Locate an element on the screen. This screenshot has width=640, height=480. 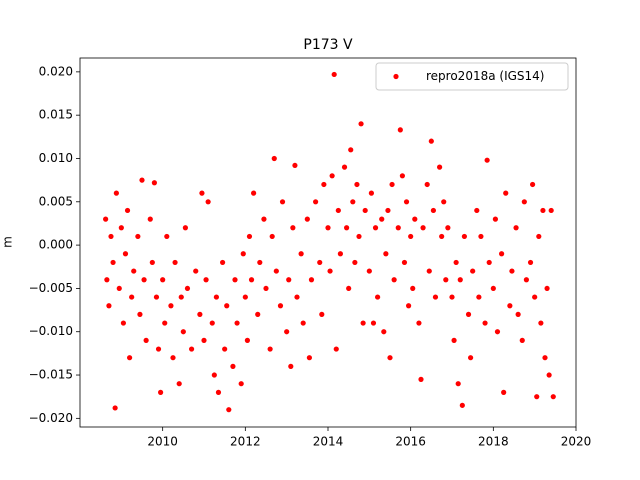
x-tick-label: 2014 is located at coordinates (328, 442).